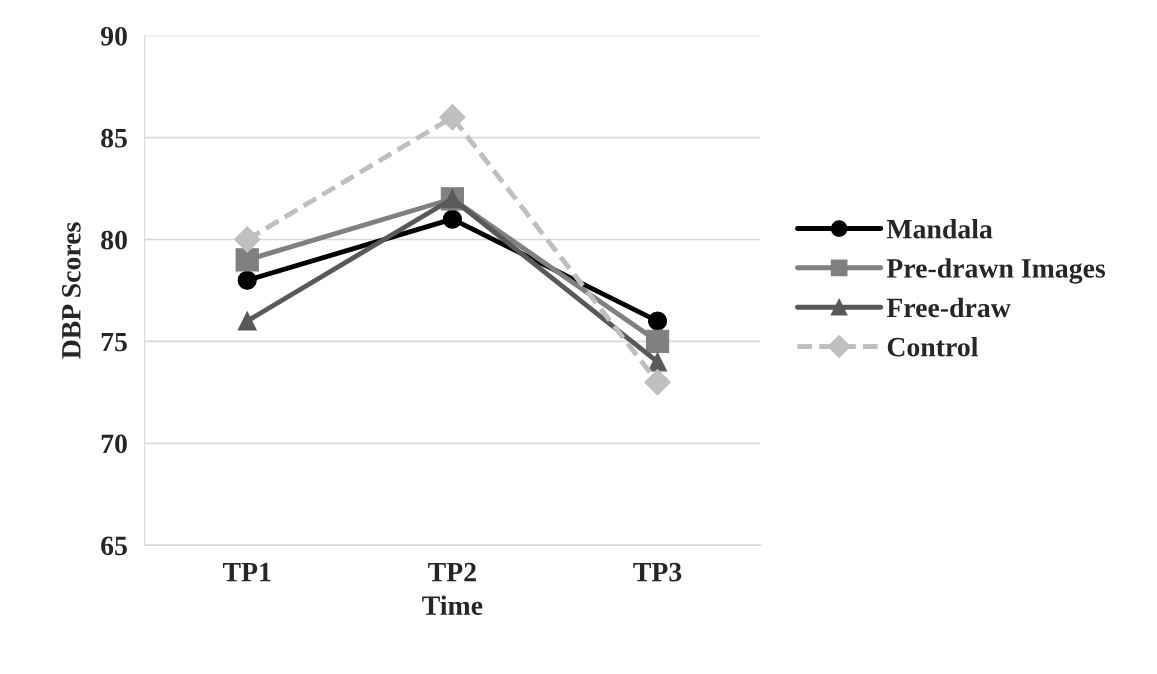 This screenshot has height=674, width=1157. I want to click on x-tick-label: TP3, so click(657, 572).